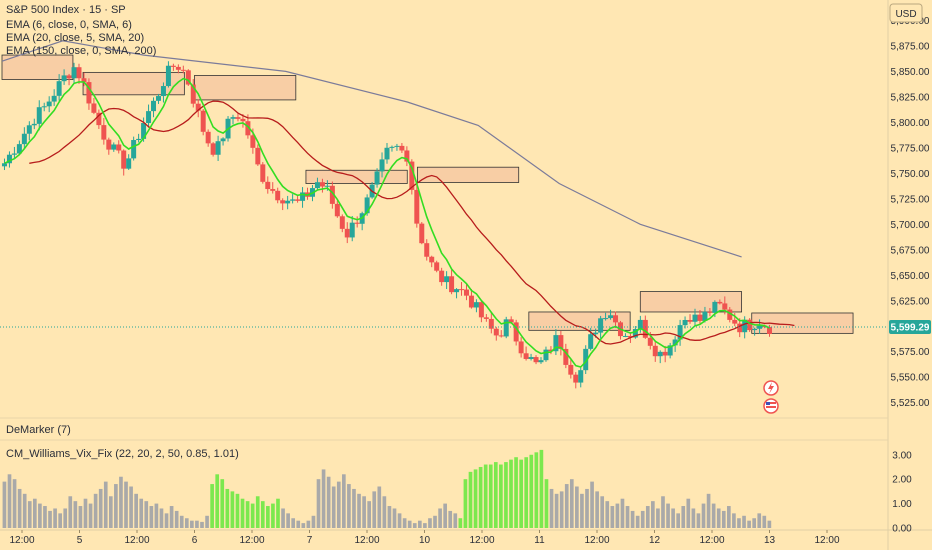  I want to click on currency-button-label: USD, so click(905, 14).